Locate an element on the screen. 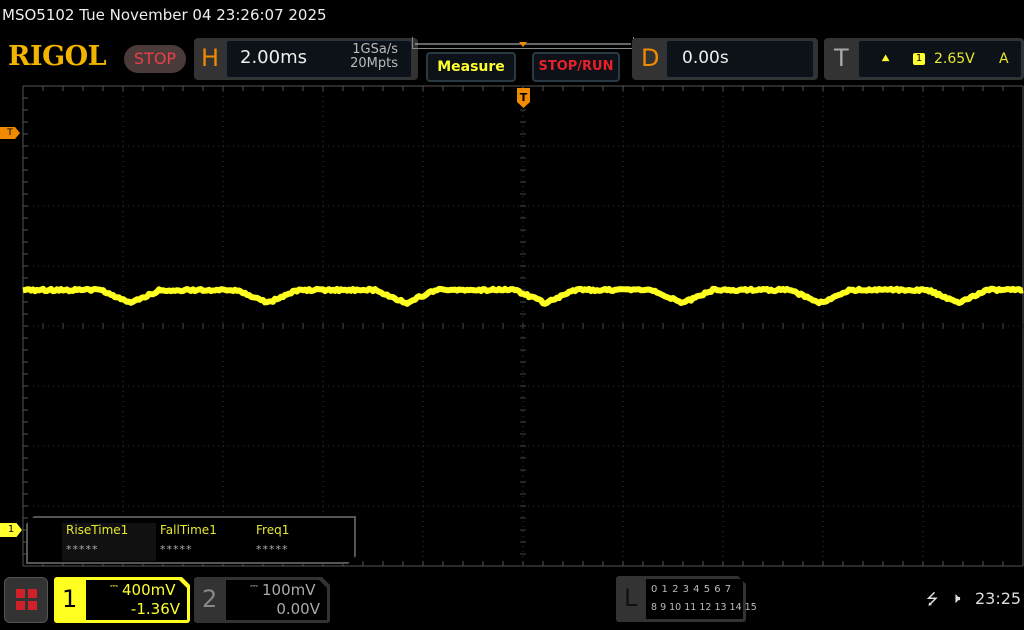 The width and height of the screenshot is (1024, 630). clock: 23:25 is located at coordinates (998, 598).